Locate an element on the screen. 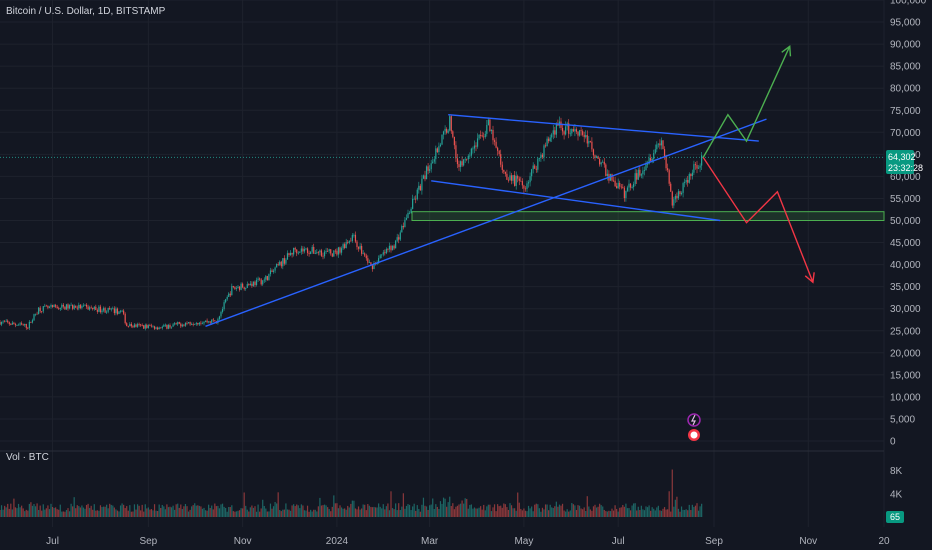  channel-upper-line is located at coordinates (603, 128).